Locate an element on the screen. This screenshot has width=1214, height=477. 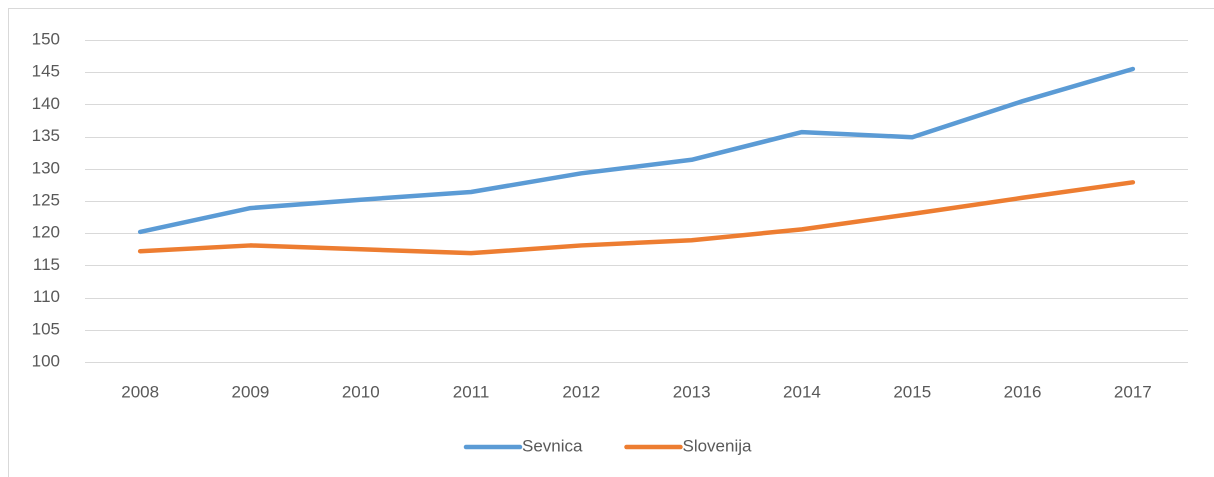
x-tick-label: 2008 is located at coordinates (140, 391).